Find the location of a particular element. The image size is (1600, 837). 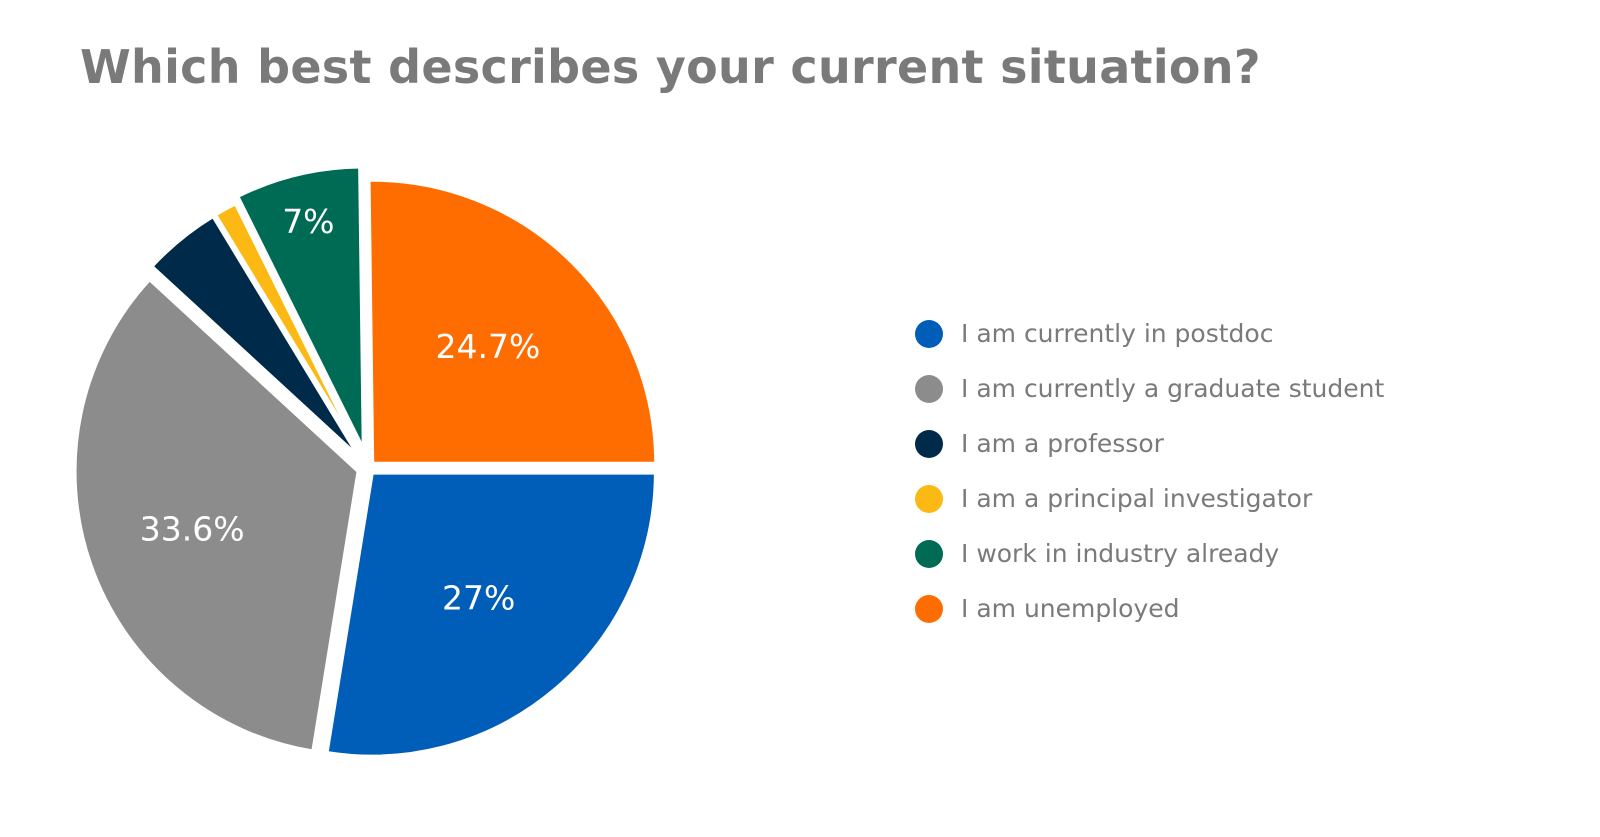

legend-label: I am a professor is located at coordinates (1062, 443).